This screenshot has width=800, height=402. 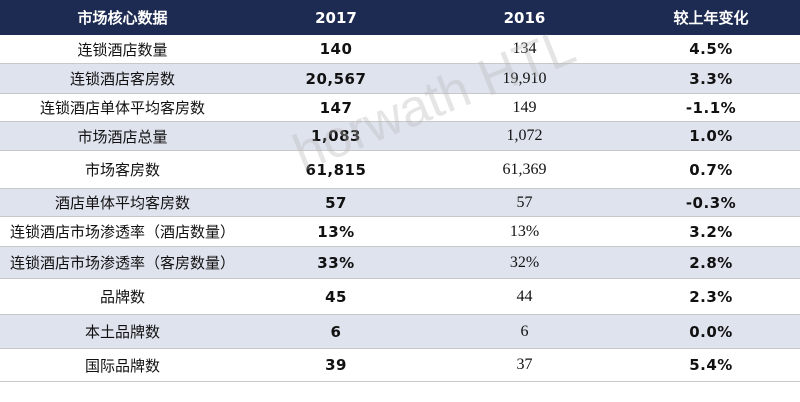 What do you see at coordinates (711, 232) in the screenshot?
I see `value-change: 3.2%` at bounding box center [711, 232].